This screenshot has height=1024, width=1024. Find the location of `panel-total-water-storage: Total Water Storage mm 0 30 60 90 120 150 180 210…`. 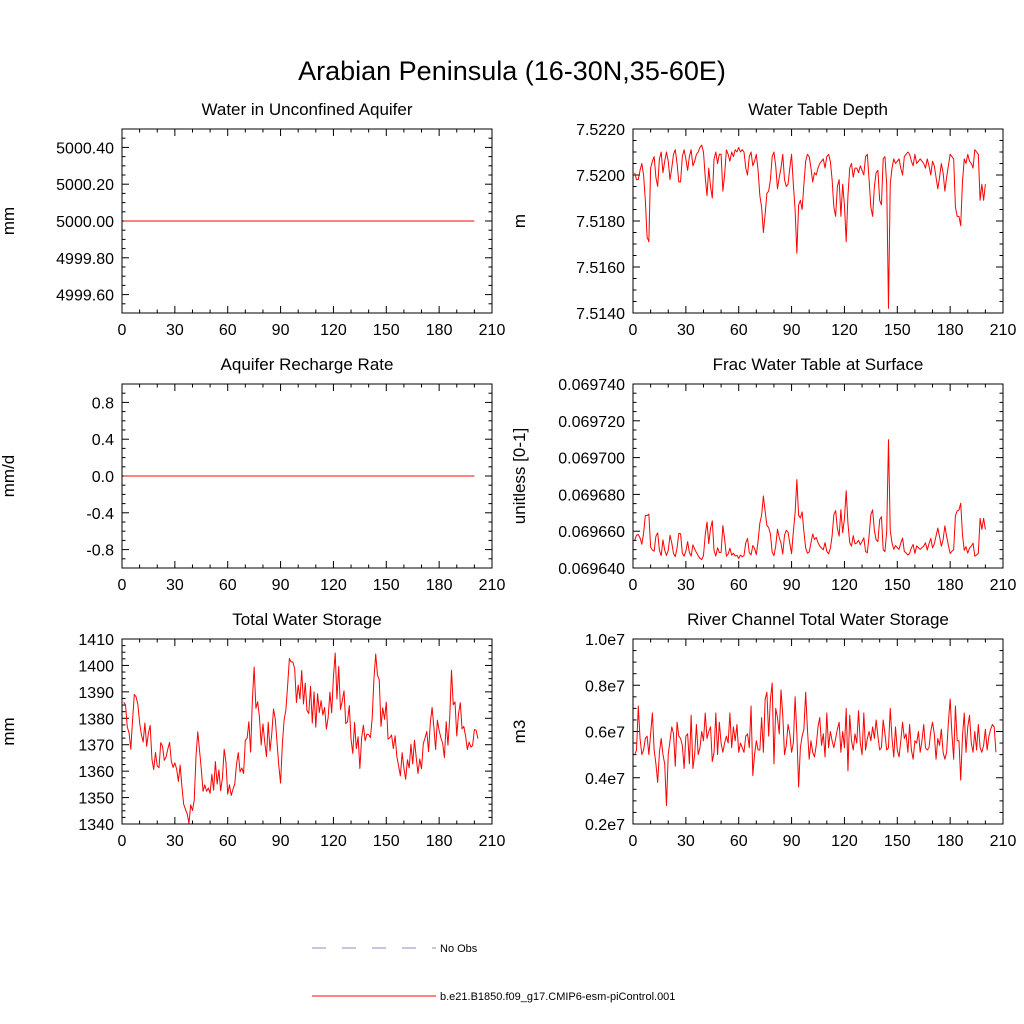

panel-total-water-storage: Total Water Storage mm 0 30 60 90 120 150 180 210… is located at coordinates (252, 730).